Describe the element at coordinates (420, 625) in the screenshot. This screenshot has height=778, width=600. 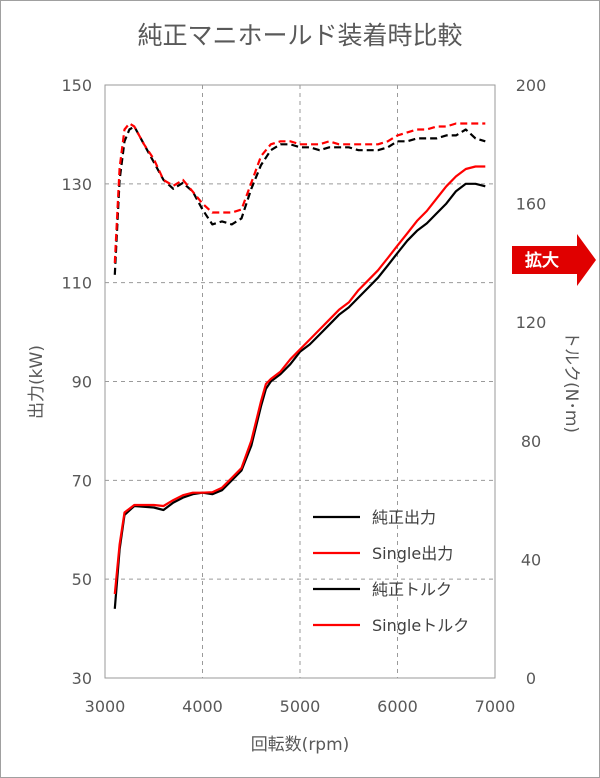
I see `legend-label: Singleトルク` at that location.